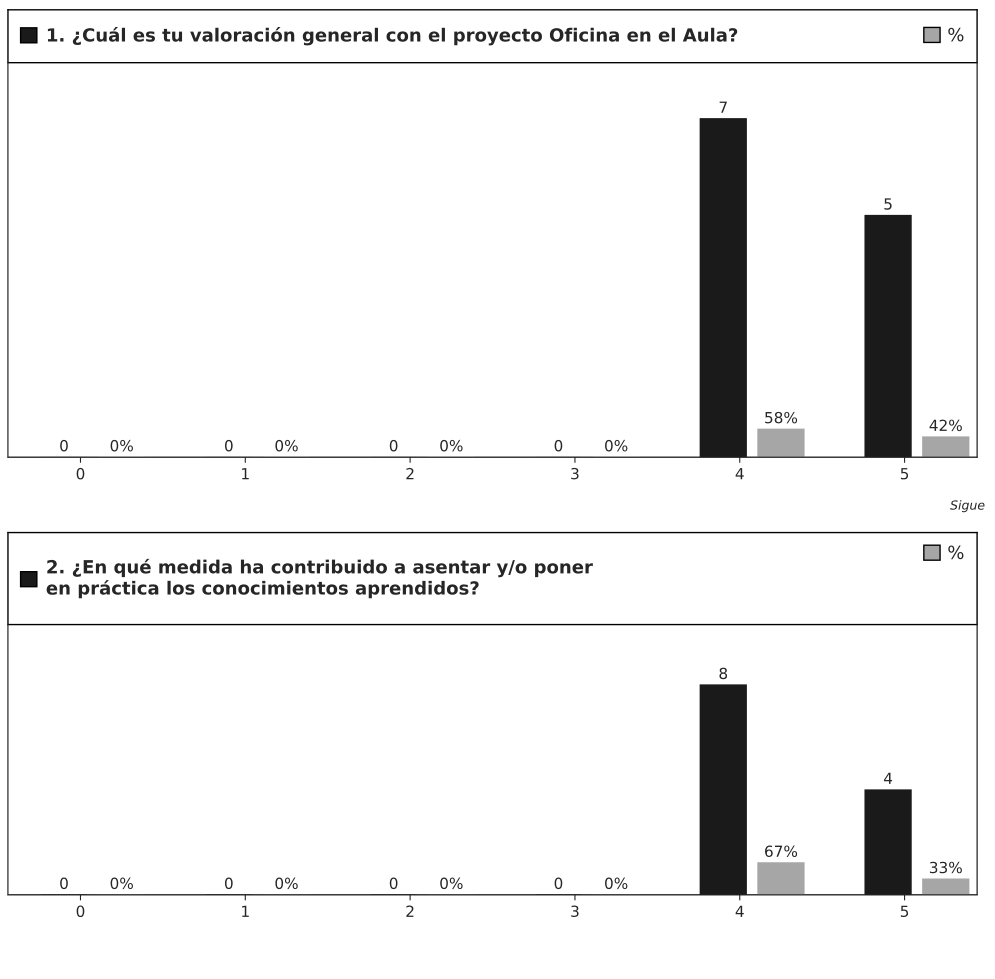  Describe the element at coordinates (723, 107) in the screenshot. I see `data-label: 7` at that location.